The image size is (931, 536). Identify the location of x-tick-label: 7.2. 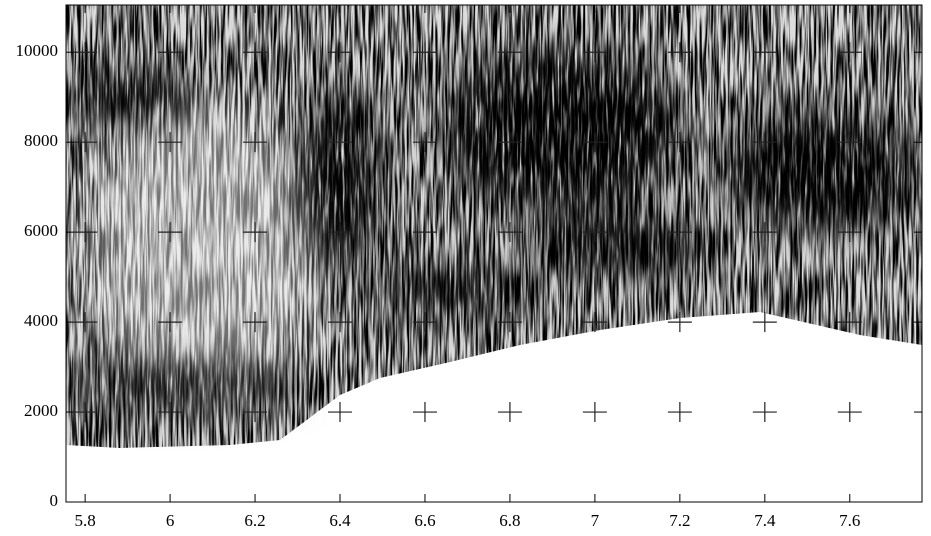
(679, 520).